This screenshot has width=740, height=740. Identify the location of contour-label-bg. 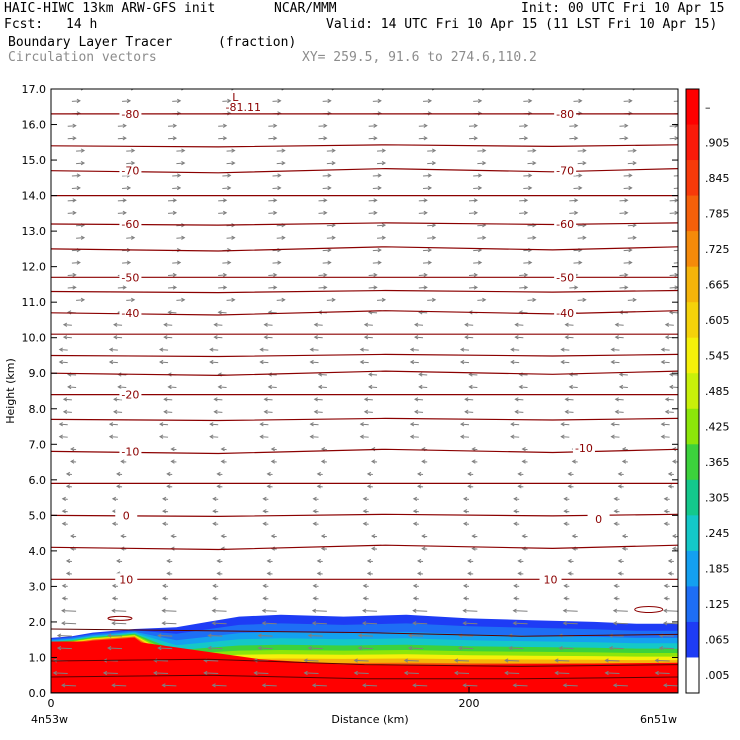
(565, 113).